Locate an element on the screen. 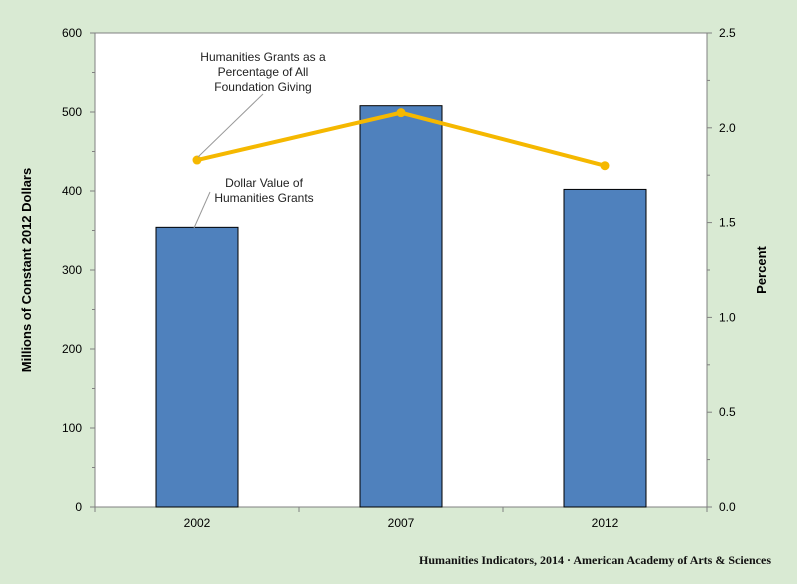 The height and width of the screenshot is (584, 797). y2-tick-label: 1.0 is located at coordinates (727, 317).